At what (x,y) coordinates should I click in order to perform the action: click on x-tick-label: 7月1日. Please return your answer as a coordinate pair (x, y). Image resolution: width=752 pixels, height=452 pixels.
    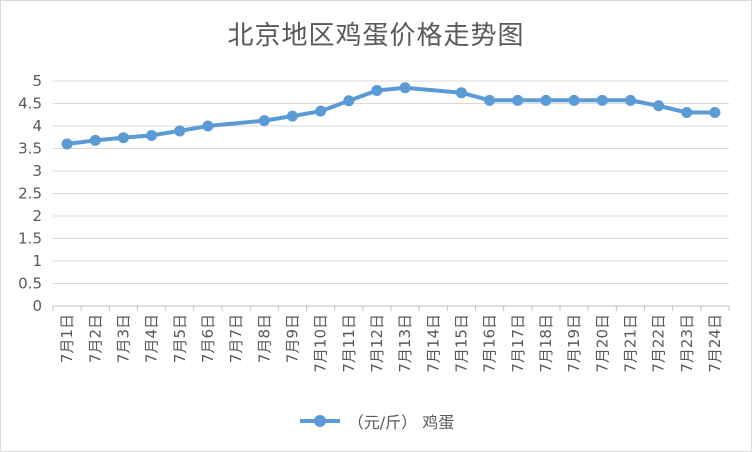
    Looking at the image, I should click on (67, 338).